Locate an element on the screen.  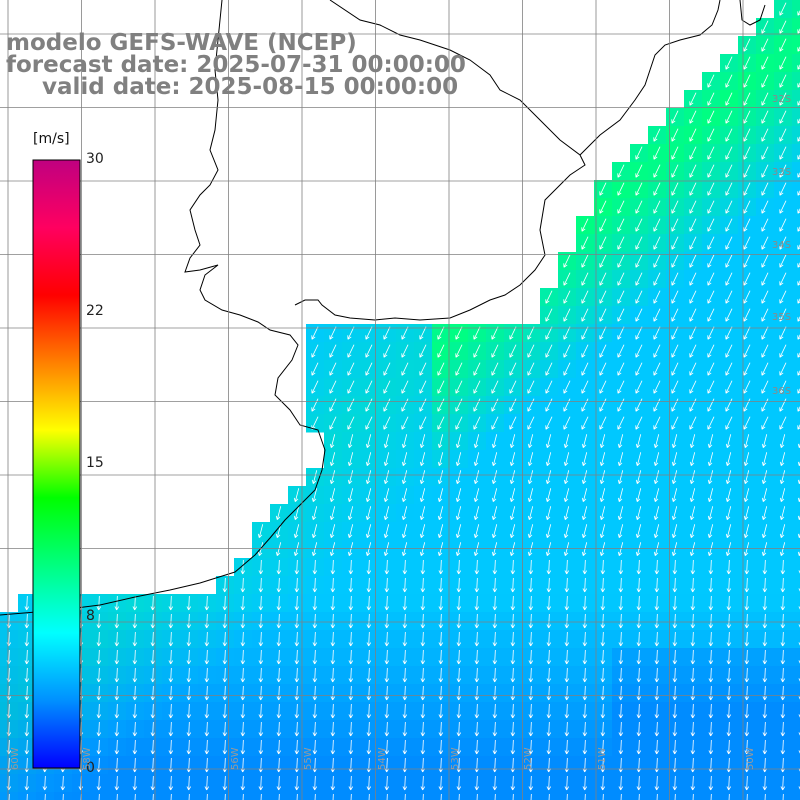
lat-label: 32S is located at coordinates (782, 99).